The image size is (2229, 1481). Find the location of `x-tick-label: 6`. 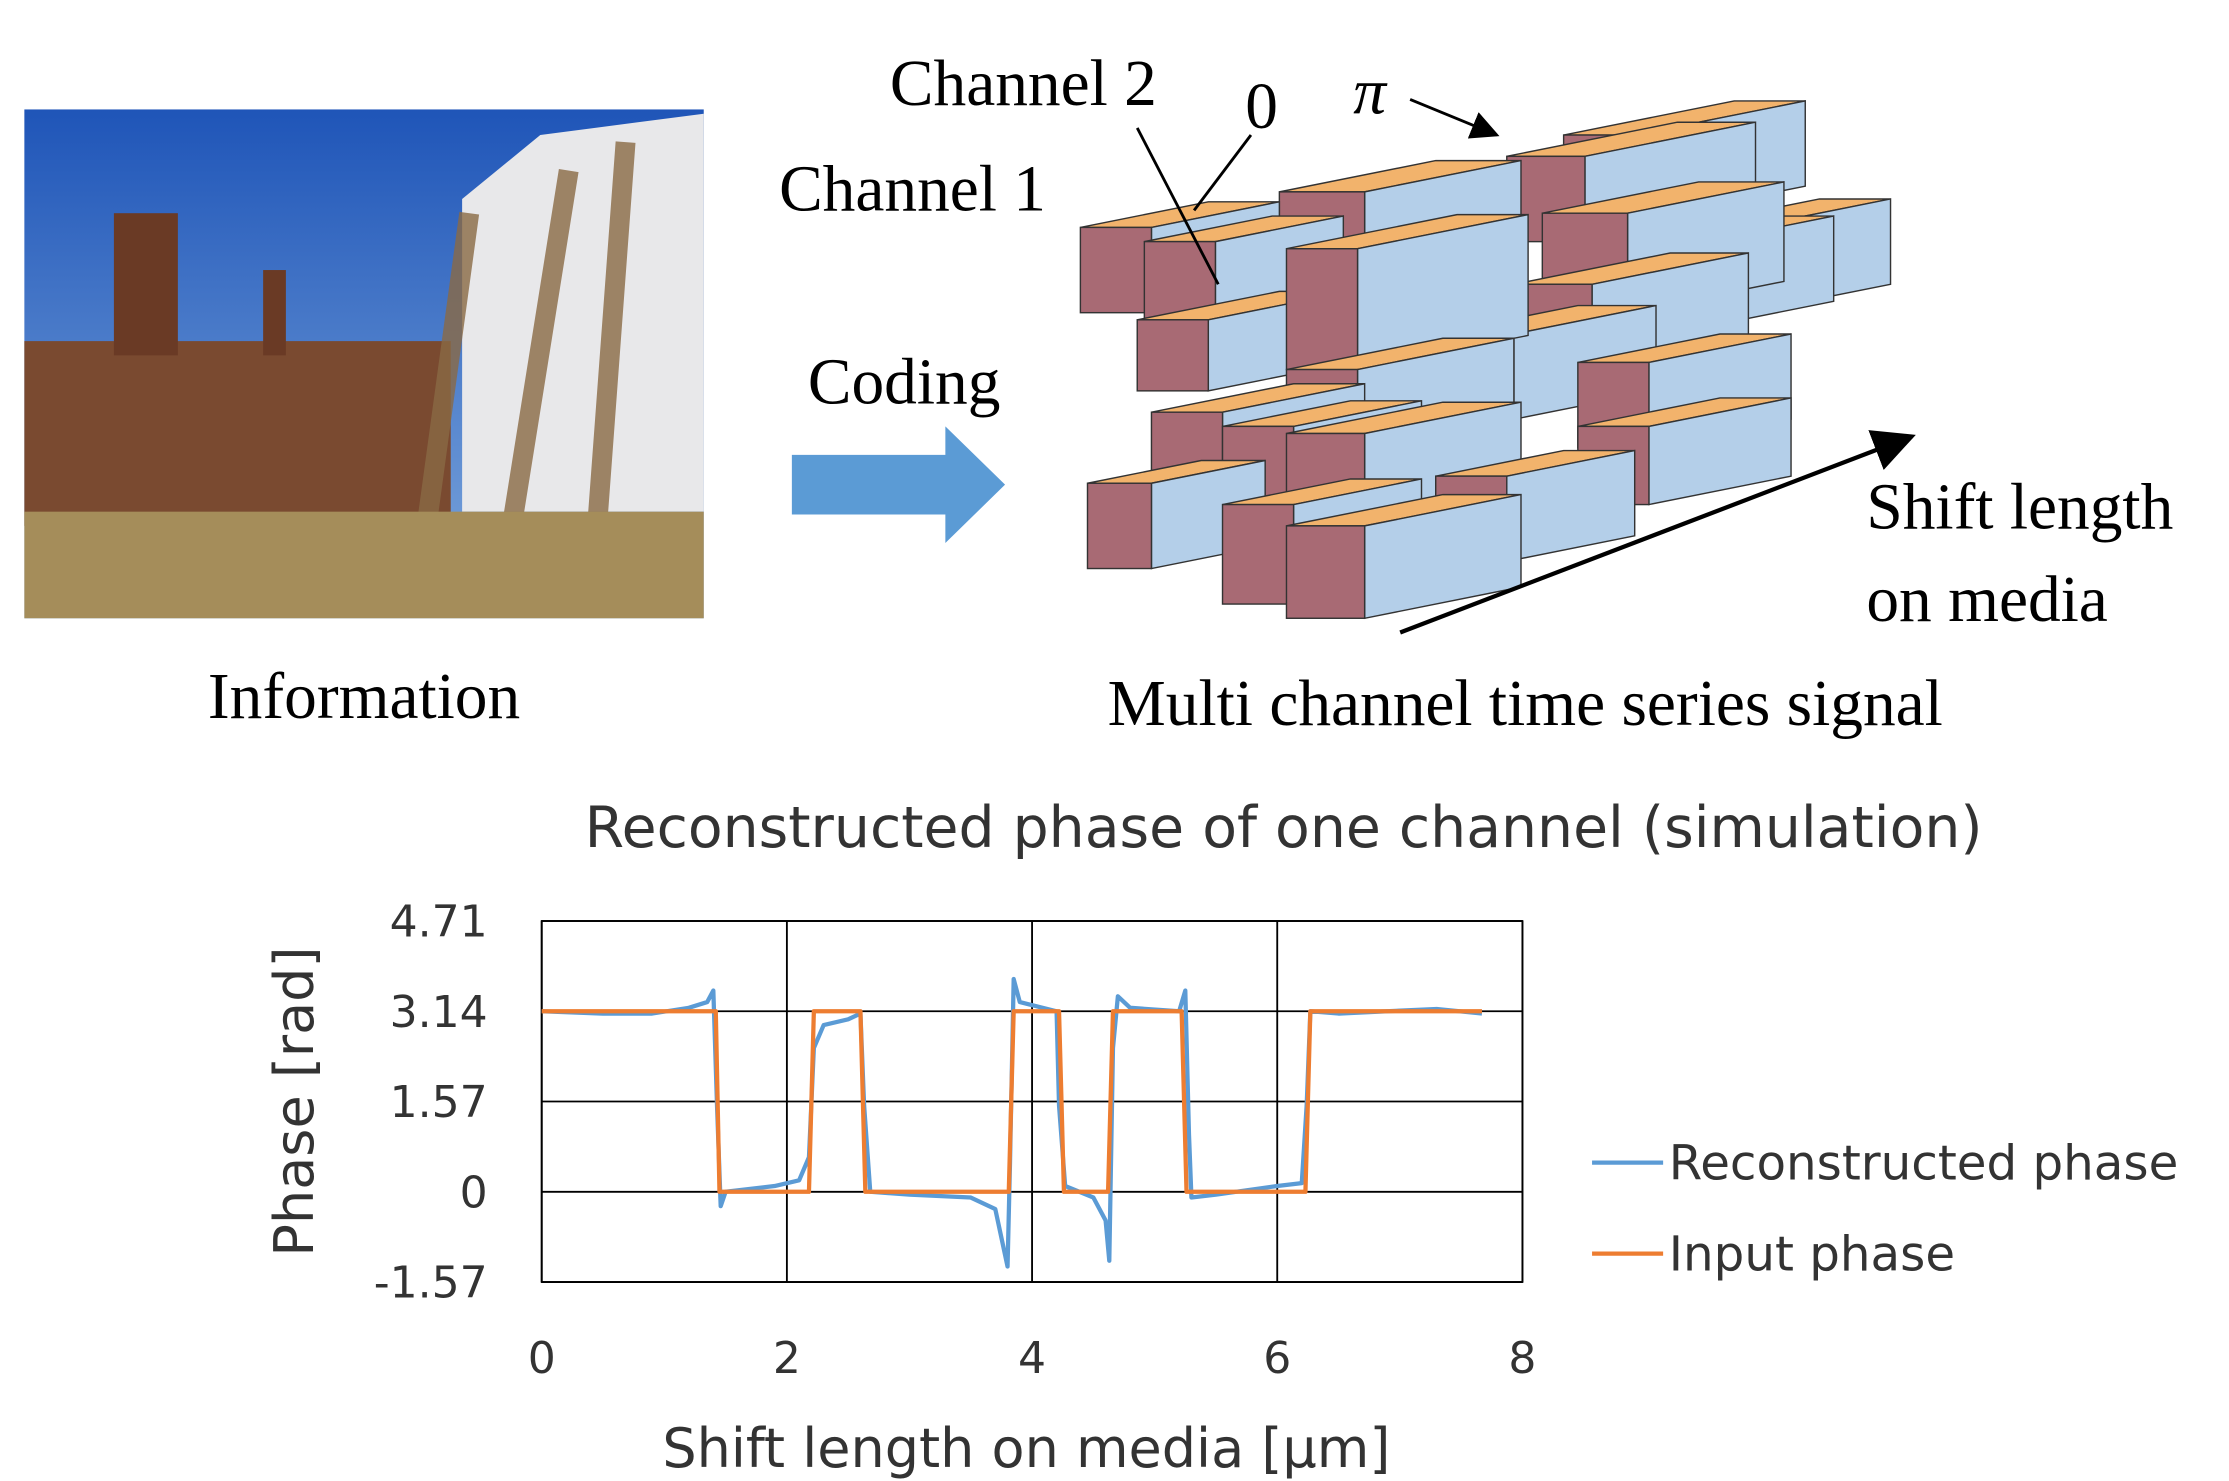

x-tick-label: 6 is located at coordinates (1277, 1358).